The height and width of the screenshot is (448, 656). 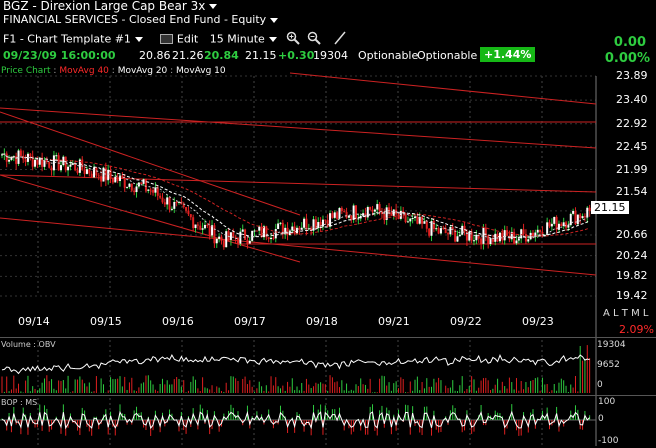 What do you see at coordinates (635, 313) in the screenshot?
I see `m-scale-button: M` at bounding box center [635, 313].